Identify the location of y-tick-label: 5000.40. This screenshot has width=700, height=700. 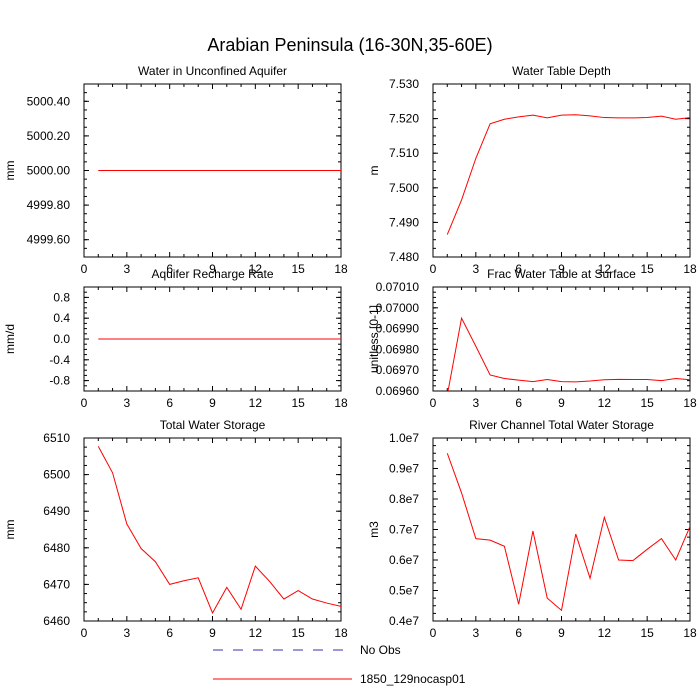
(49, 101).